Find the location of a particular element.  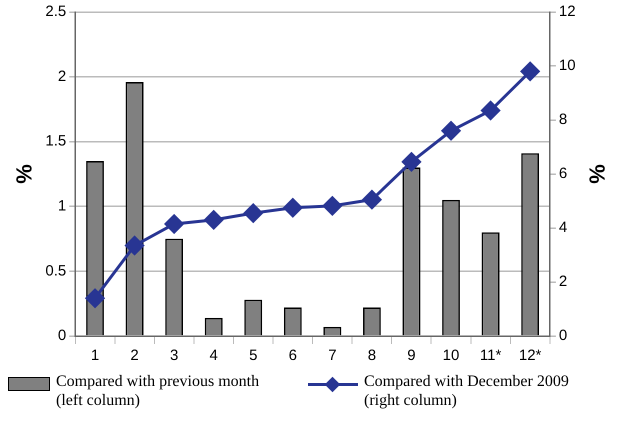

y2-axis-title: % is located at coordinates (597, 174).